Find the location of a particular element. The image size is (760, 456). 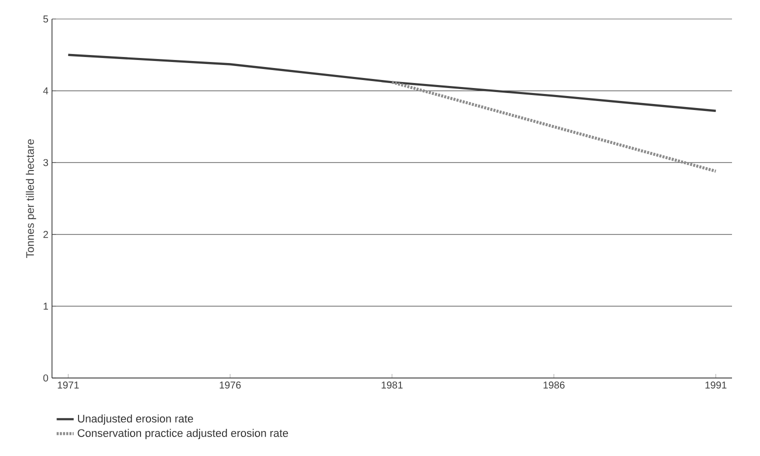

y-tick-label: 5 is located at coordinates (45, 19).